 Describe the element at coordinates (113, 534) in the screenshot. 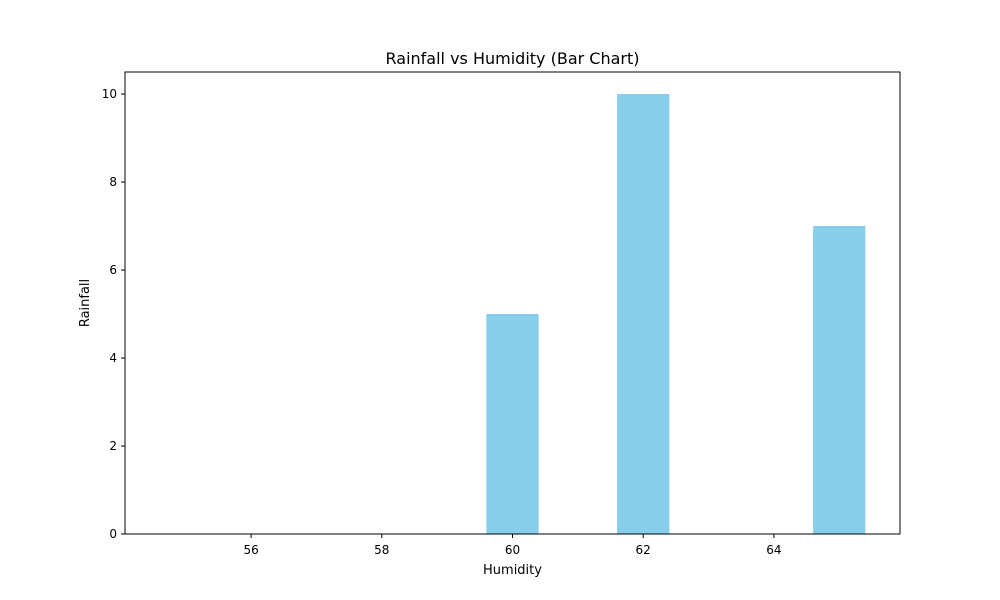

I see `y-tick-label: 0` at that location.